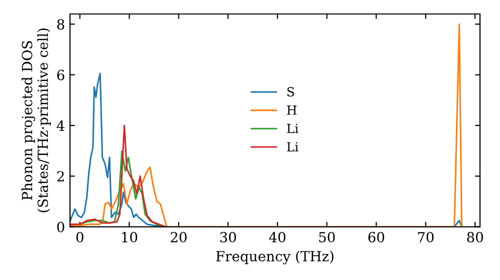 The width and height of the screenshot is (500, 280). Describe the element at coordinates (60, 227) in the screenshot. I see `y-tick-label: 0` at that location.